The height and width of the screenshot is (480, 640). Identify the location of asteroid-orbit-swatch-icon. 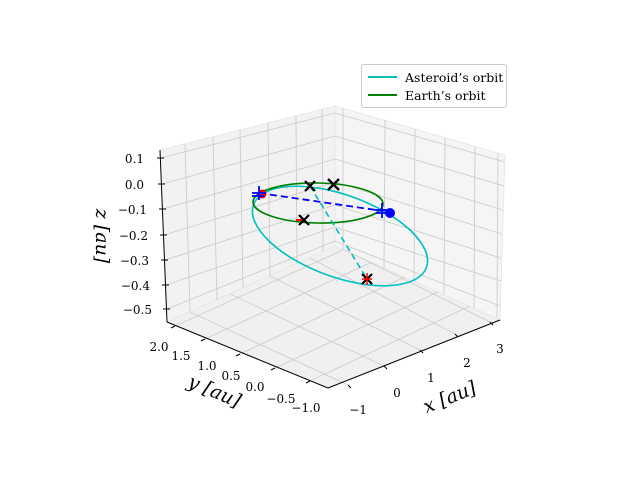
(382, 77).